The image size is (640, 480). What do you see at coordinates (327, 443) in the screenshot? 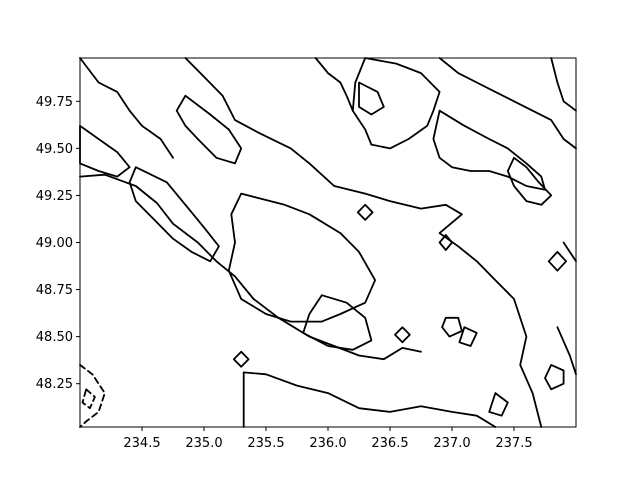
I see `x-tick-label: 236.0` at bounding box center [327, 443].